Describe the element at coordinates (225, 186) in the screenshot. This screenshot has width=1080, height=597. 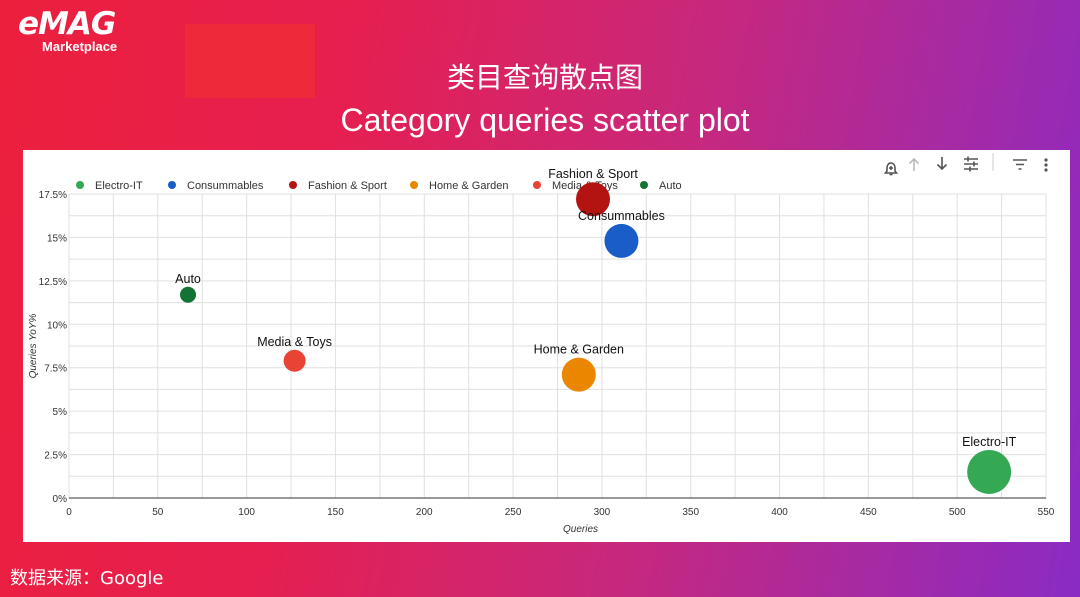
I see `legend-label: Consummables` at that location.